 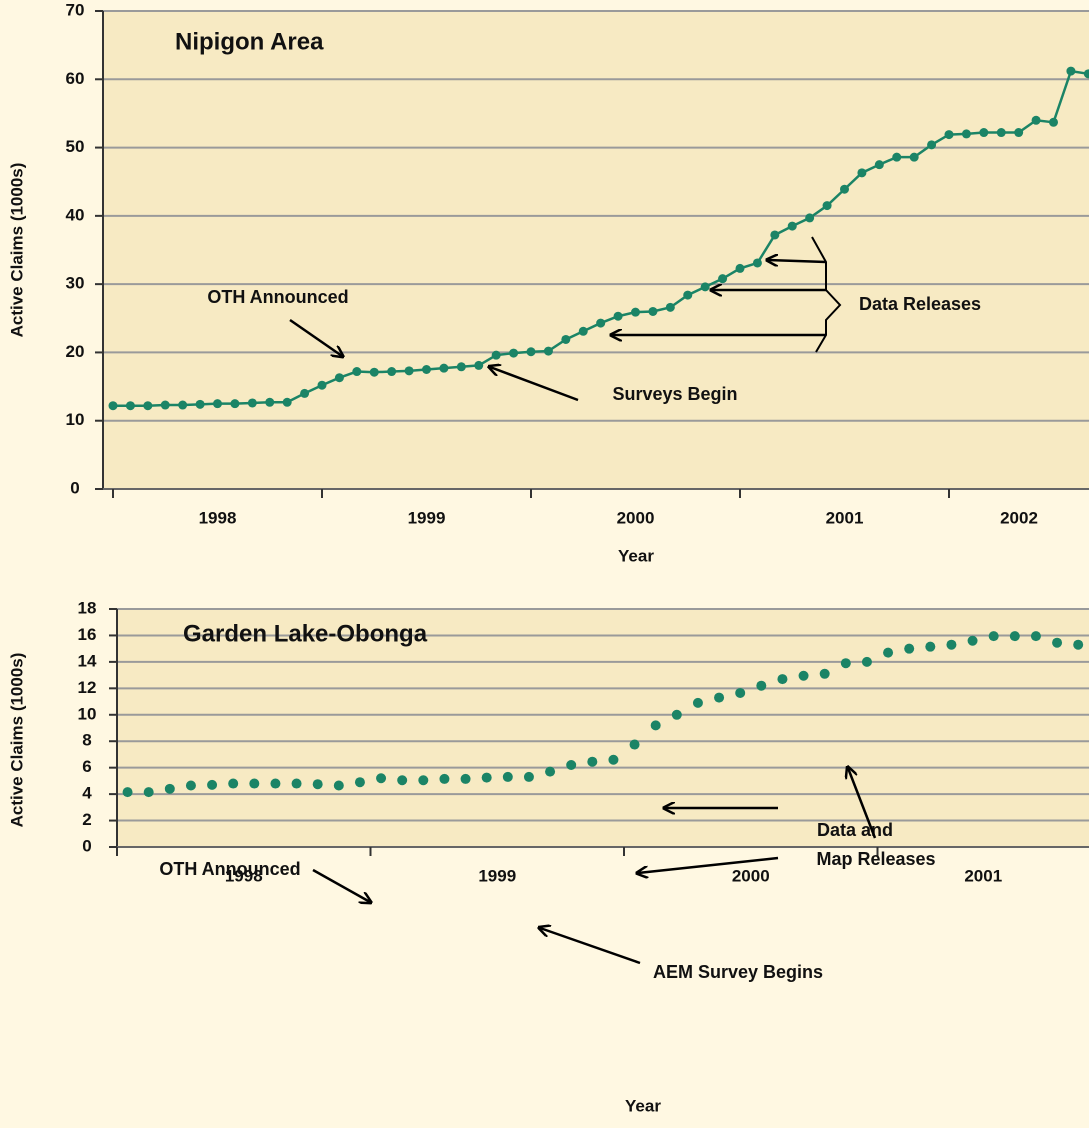 What do you see at coordinates (75, 78) in the screenshot?
I see `y-tick-label: 60` at bounding box center [75, 78].